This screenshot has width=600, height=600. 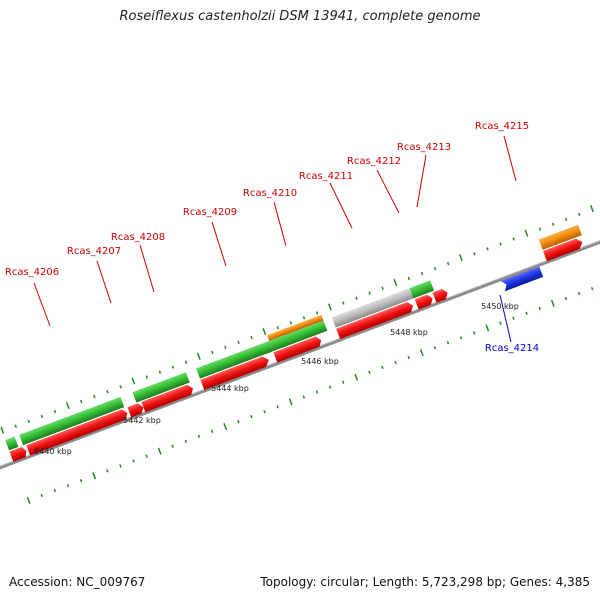 I want to click on scale-label: 5448 kbp, so click(x=409, y=332).